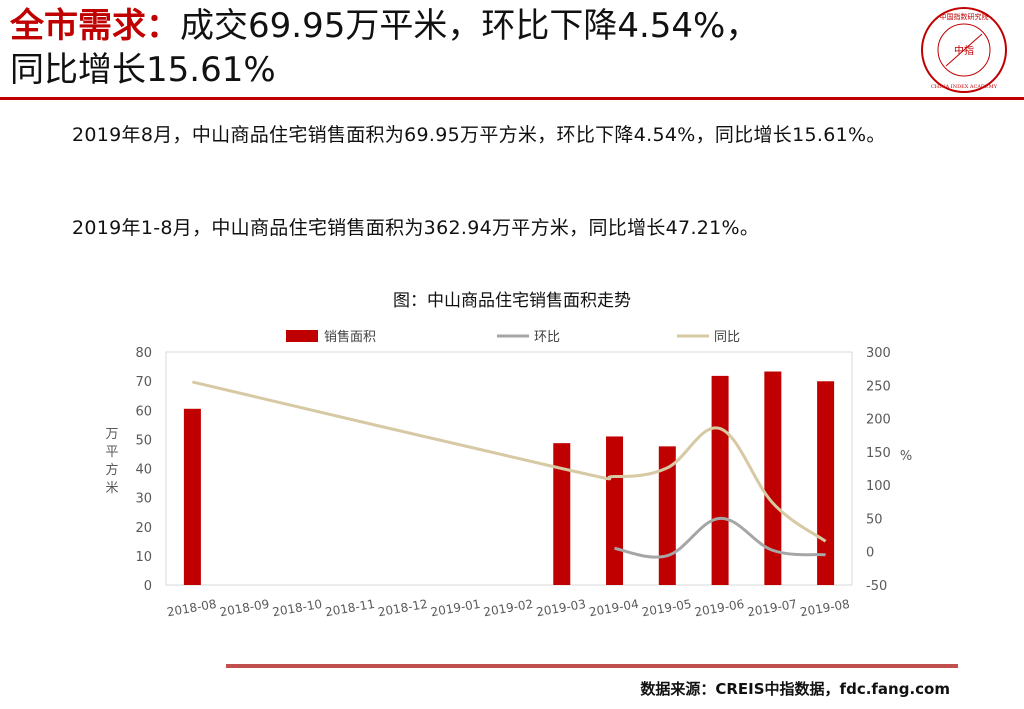  Describe the element at coordinates (964, 16) in the screenshot. I see `logo-text-cn: 中国指数研究院` at that location.